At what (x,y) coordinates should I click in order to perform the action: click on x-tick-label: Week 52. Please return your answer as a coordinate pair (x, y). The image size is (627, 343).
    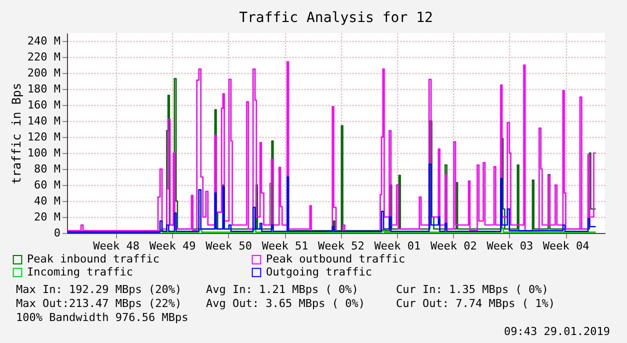
    Looking at the image, I should click on (341, 246).